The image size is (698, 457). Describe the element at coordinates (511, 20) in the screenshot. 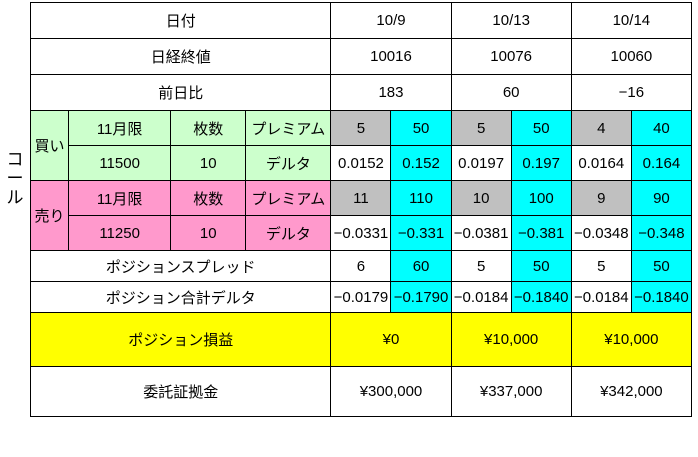

I see `date-col-2: 10/13` at that location.